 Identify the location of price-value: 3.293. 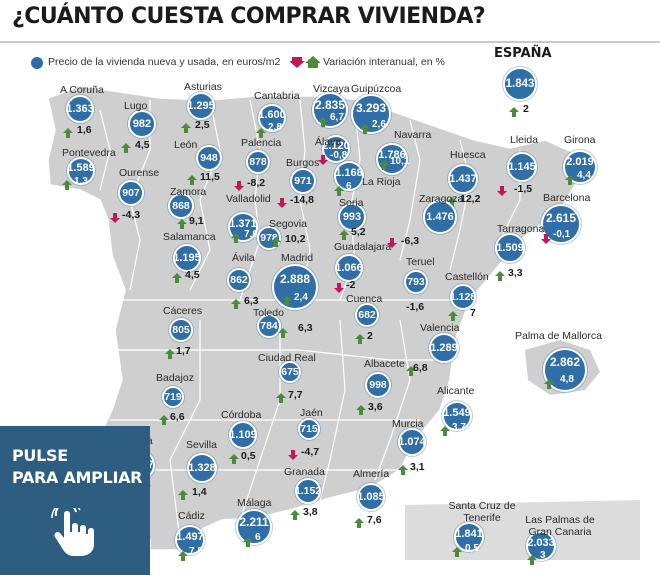
(371, 107).